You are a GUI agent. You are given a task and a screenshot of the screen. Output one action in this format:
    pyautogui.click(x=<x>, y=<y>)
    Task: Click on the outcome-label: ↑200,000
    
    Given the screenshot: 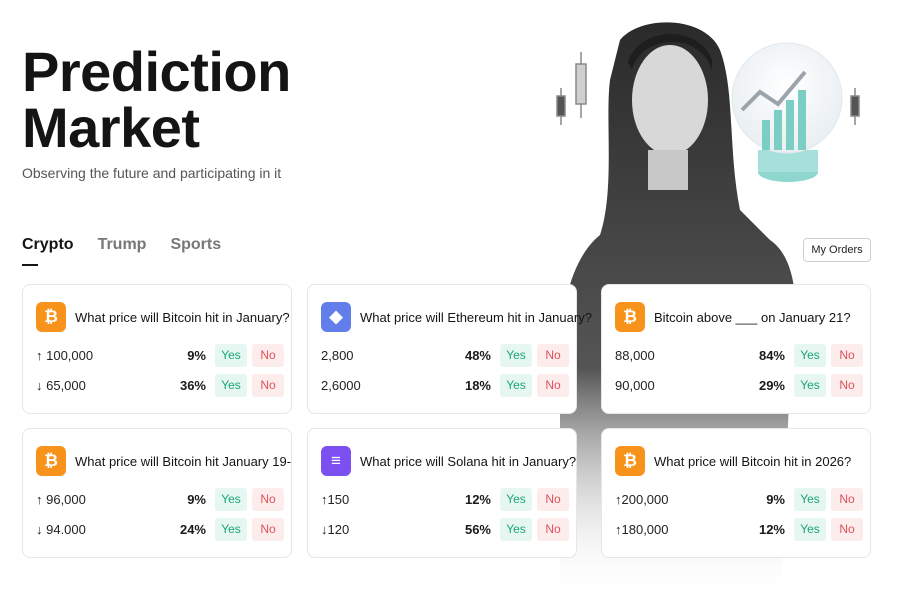 What is the action you would take?
    pyautogui.click(x=642, y=499)
    